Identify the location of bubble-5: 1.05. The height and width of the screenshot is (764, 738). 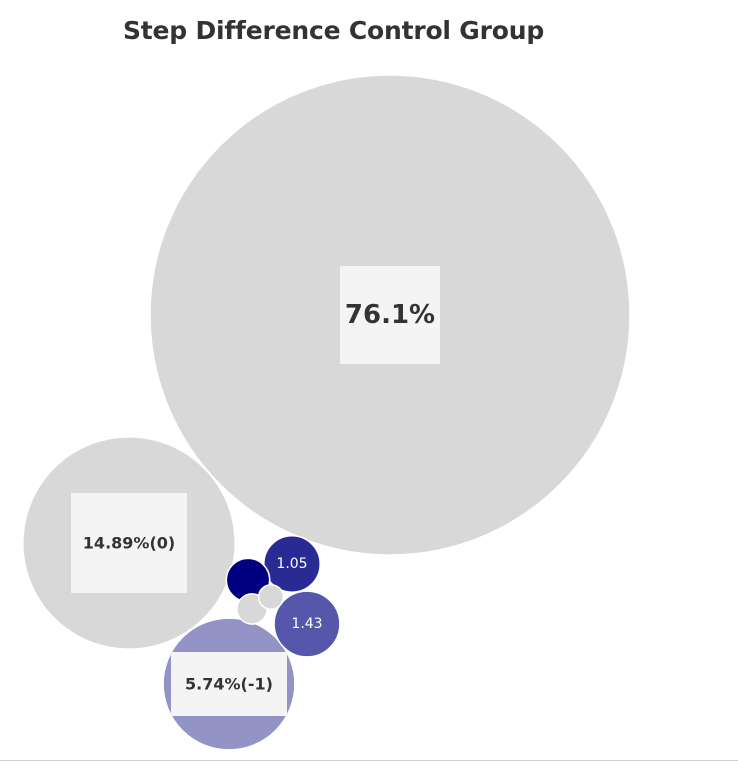
(292, 564).